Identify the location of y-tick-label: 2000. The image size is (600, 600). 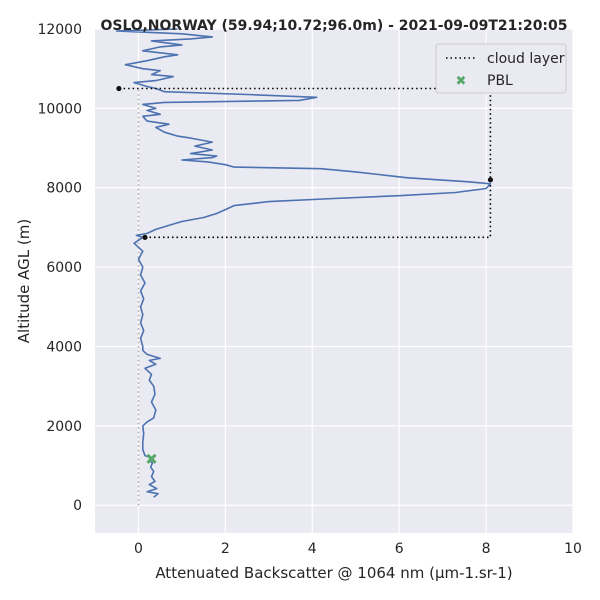
(64, 427).